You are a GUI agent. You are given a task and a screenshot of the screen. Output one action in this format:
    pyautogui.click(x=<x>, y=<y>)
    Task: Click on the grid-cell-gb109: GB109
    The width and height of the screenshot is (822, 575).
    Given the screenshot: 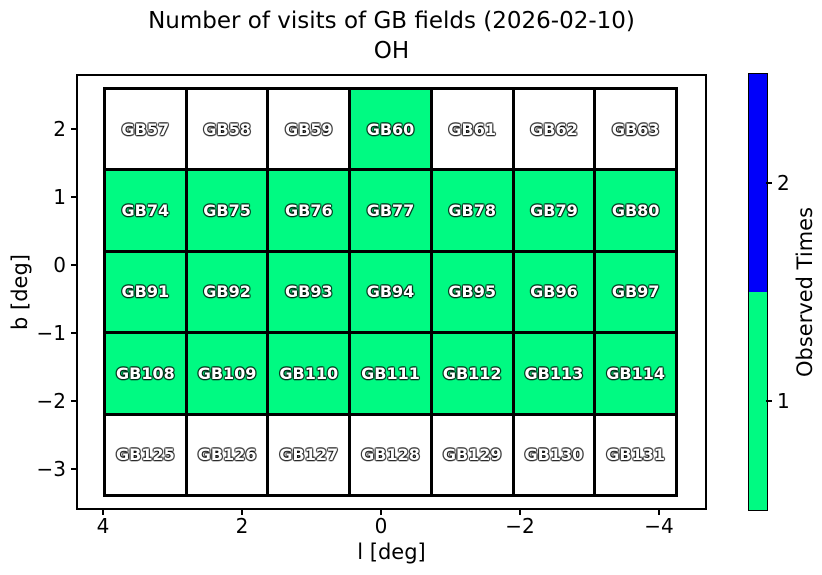 What is the action you would take?
    pyautogui.click(x=227, y=373)
    